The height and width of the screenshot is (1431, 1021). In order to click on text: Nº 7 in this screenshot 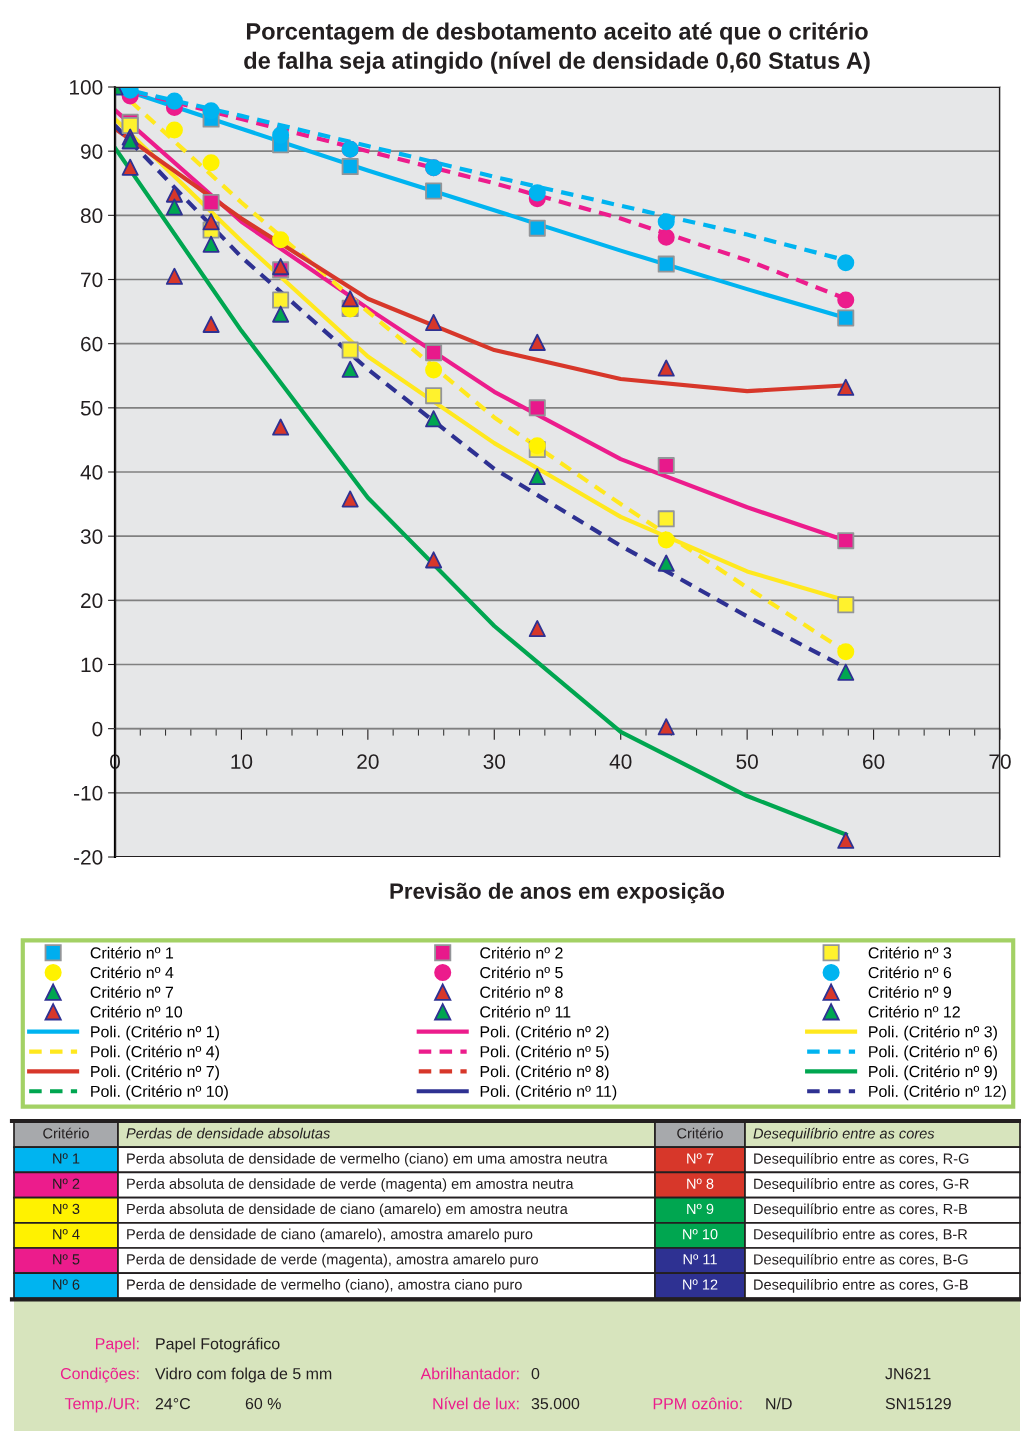, I will do `click(700, 1158)`.